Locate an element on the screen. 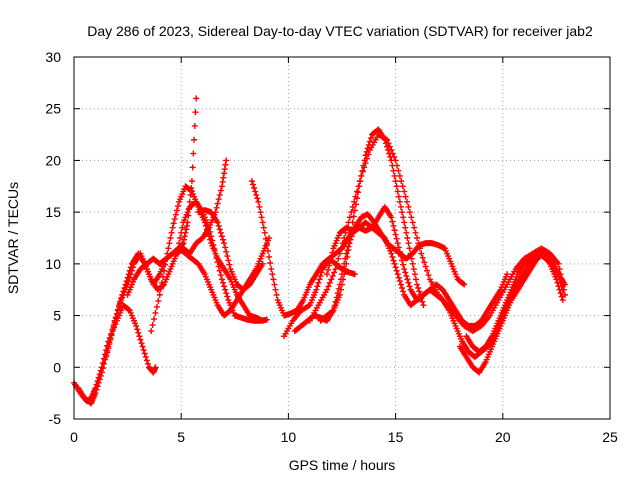 This screenshot has height=480, width=640. y-tick-label: 0 is located at coordinates (57, 367).